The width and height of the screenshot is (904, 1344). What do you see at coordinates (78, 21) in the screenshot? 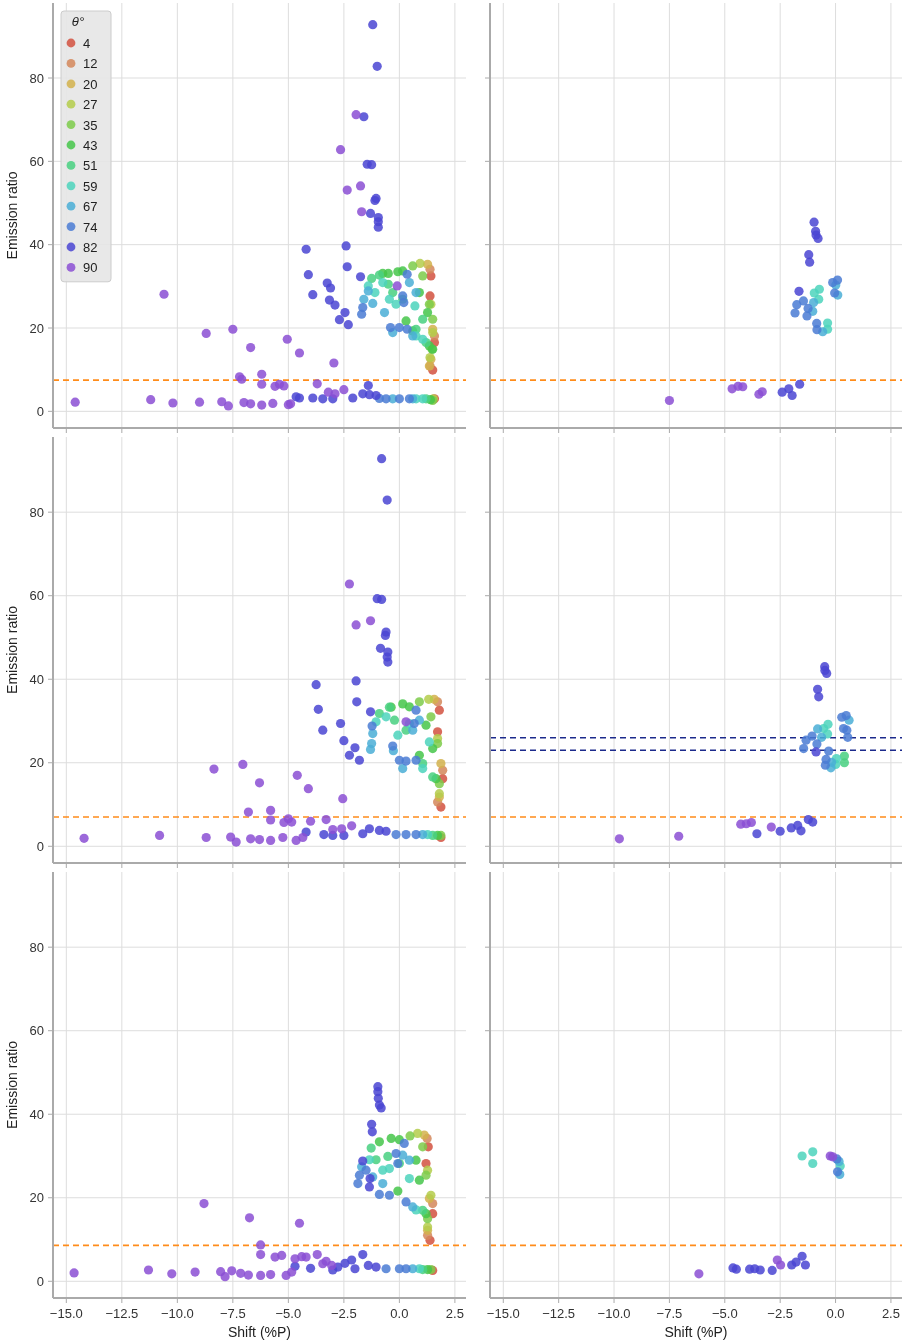
I see `legend-title: θ°` at bounding box center [78, 21].